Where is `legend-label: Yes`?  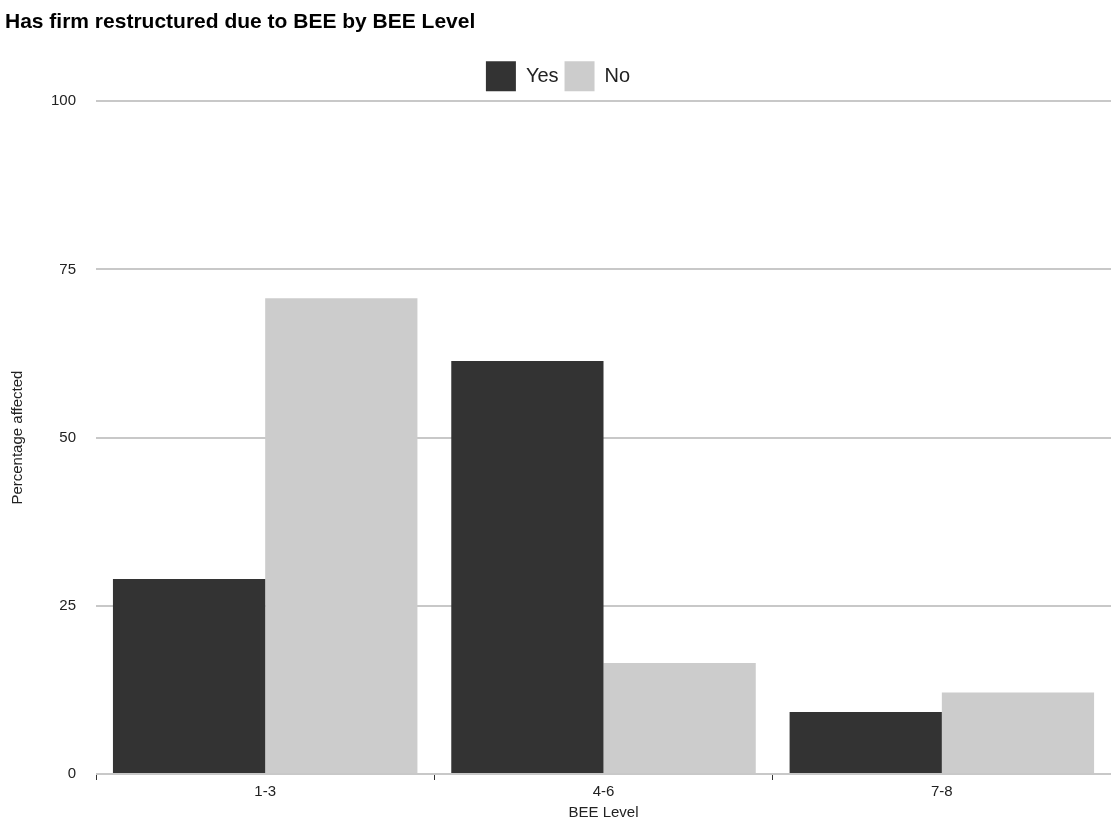 legend-label: Yes is located at coordinates (542, 74).